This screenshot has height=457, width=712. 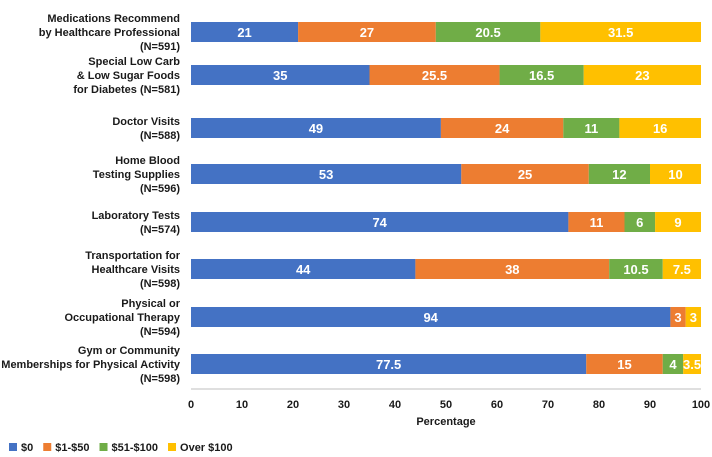 I want to click on x-tick-label: 70, so click(x=548, y=405).